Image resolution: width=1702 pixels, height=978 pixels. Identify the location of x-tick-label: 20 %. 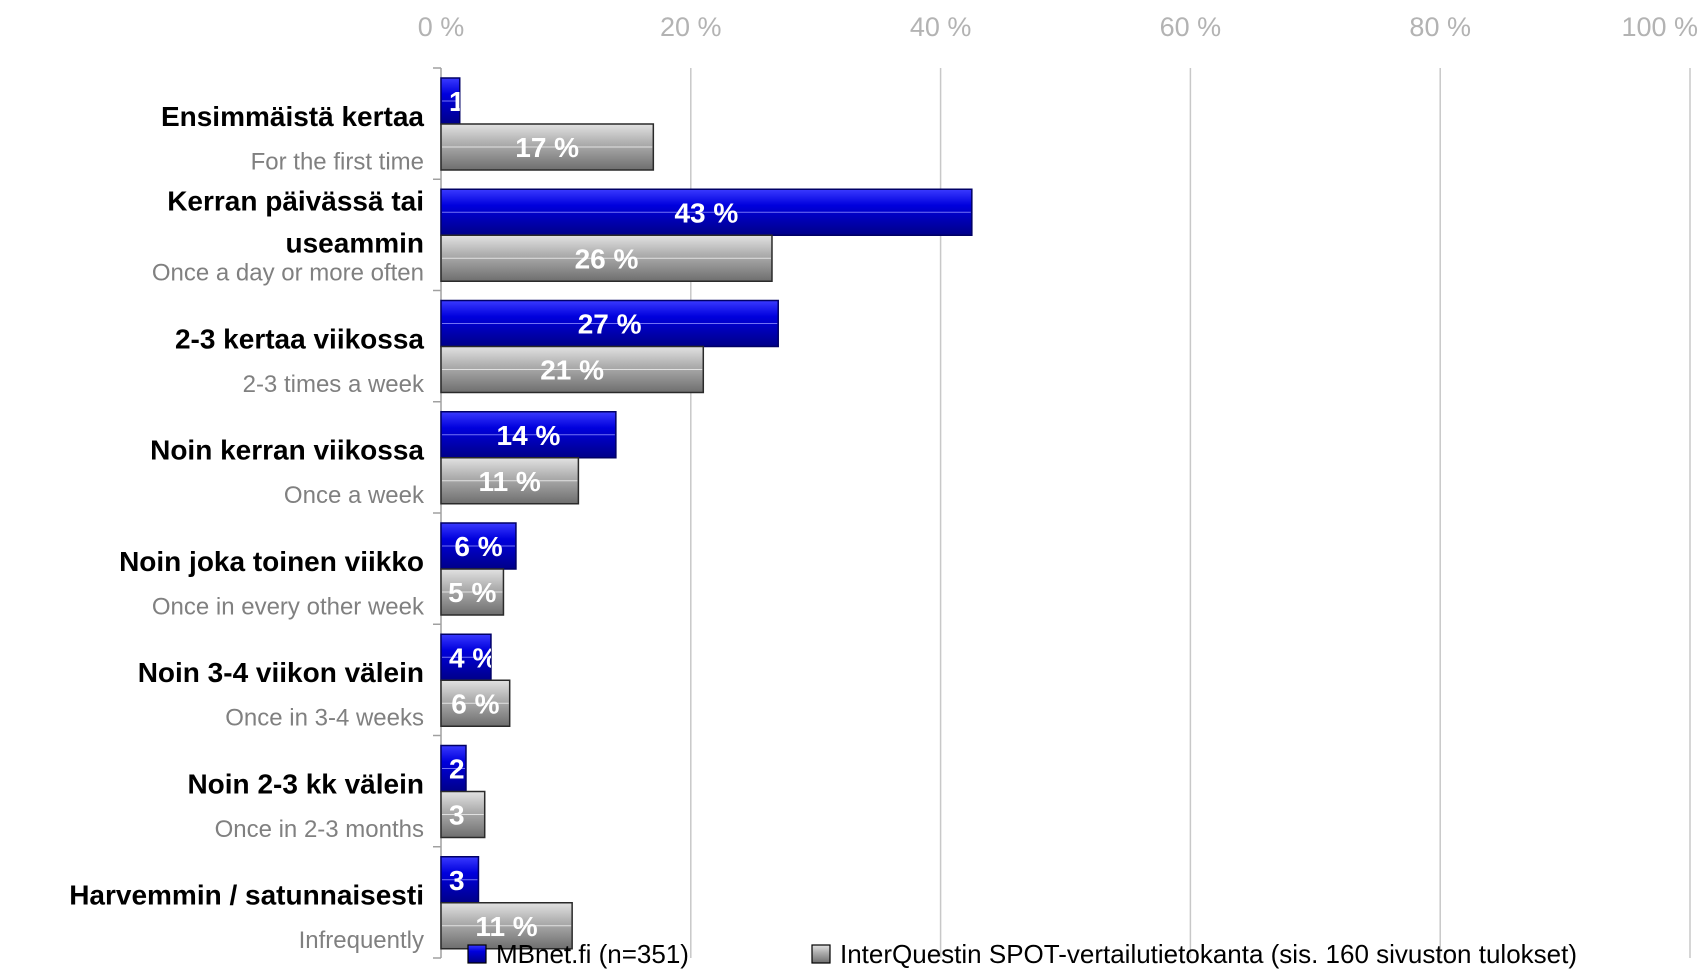
(691, 27).